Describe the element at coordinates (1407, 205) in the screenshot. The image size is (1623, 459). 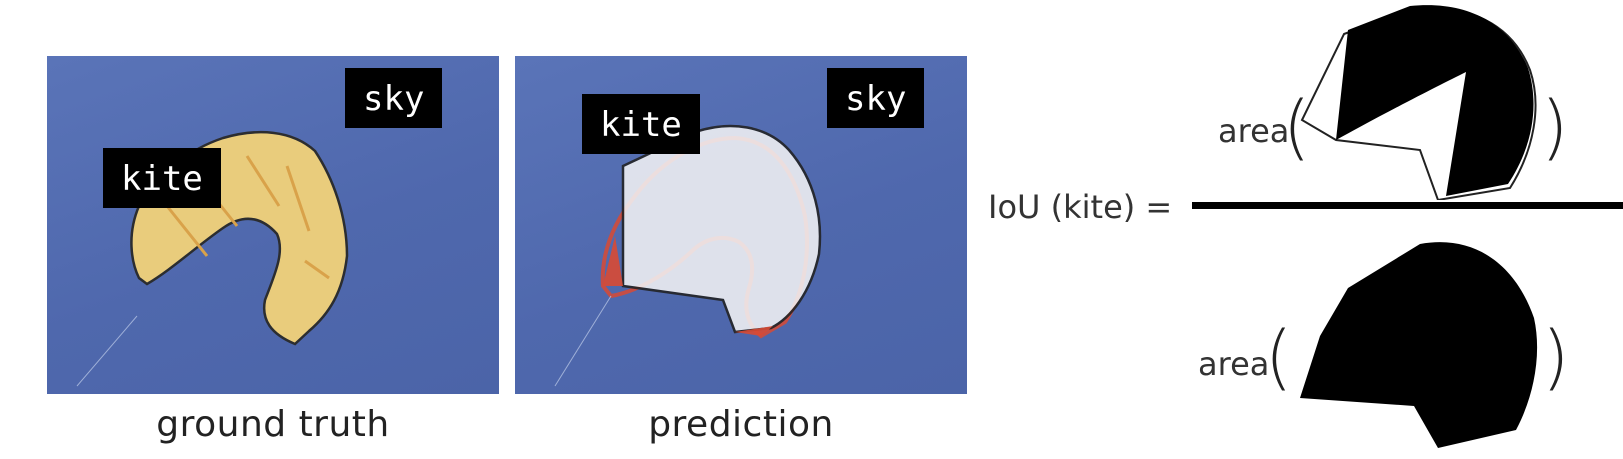
I see `fraction-bar` at that location.